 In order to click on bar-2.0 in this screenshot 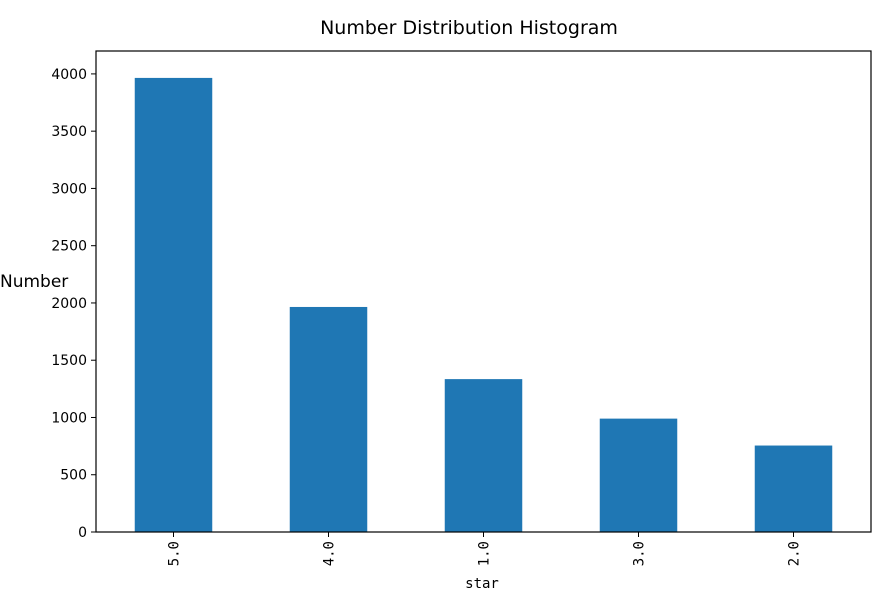, I will do `click(793, 488)`.